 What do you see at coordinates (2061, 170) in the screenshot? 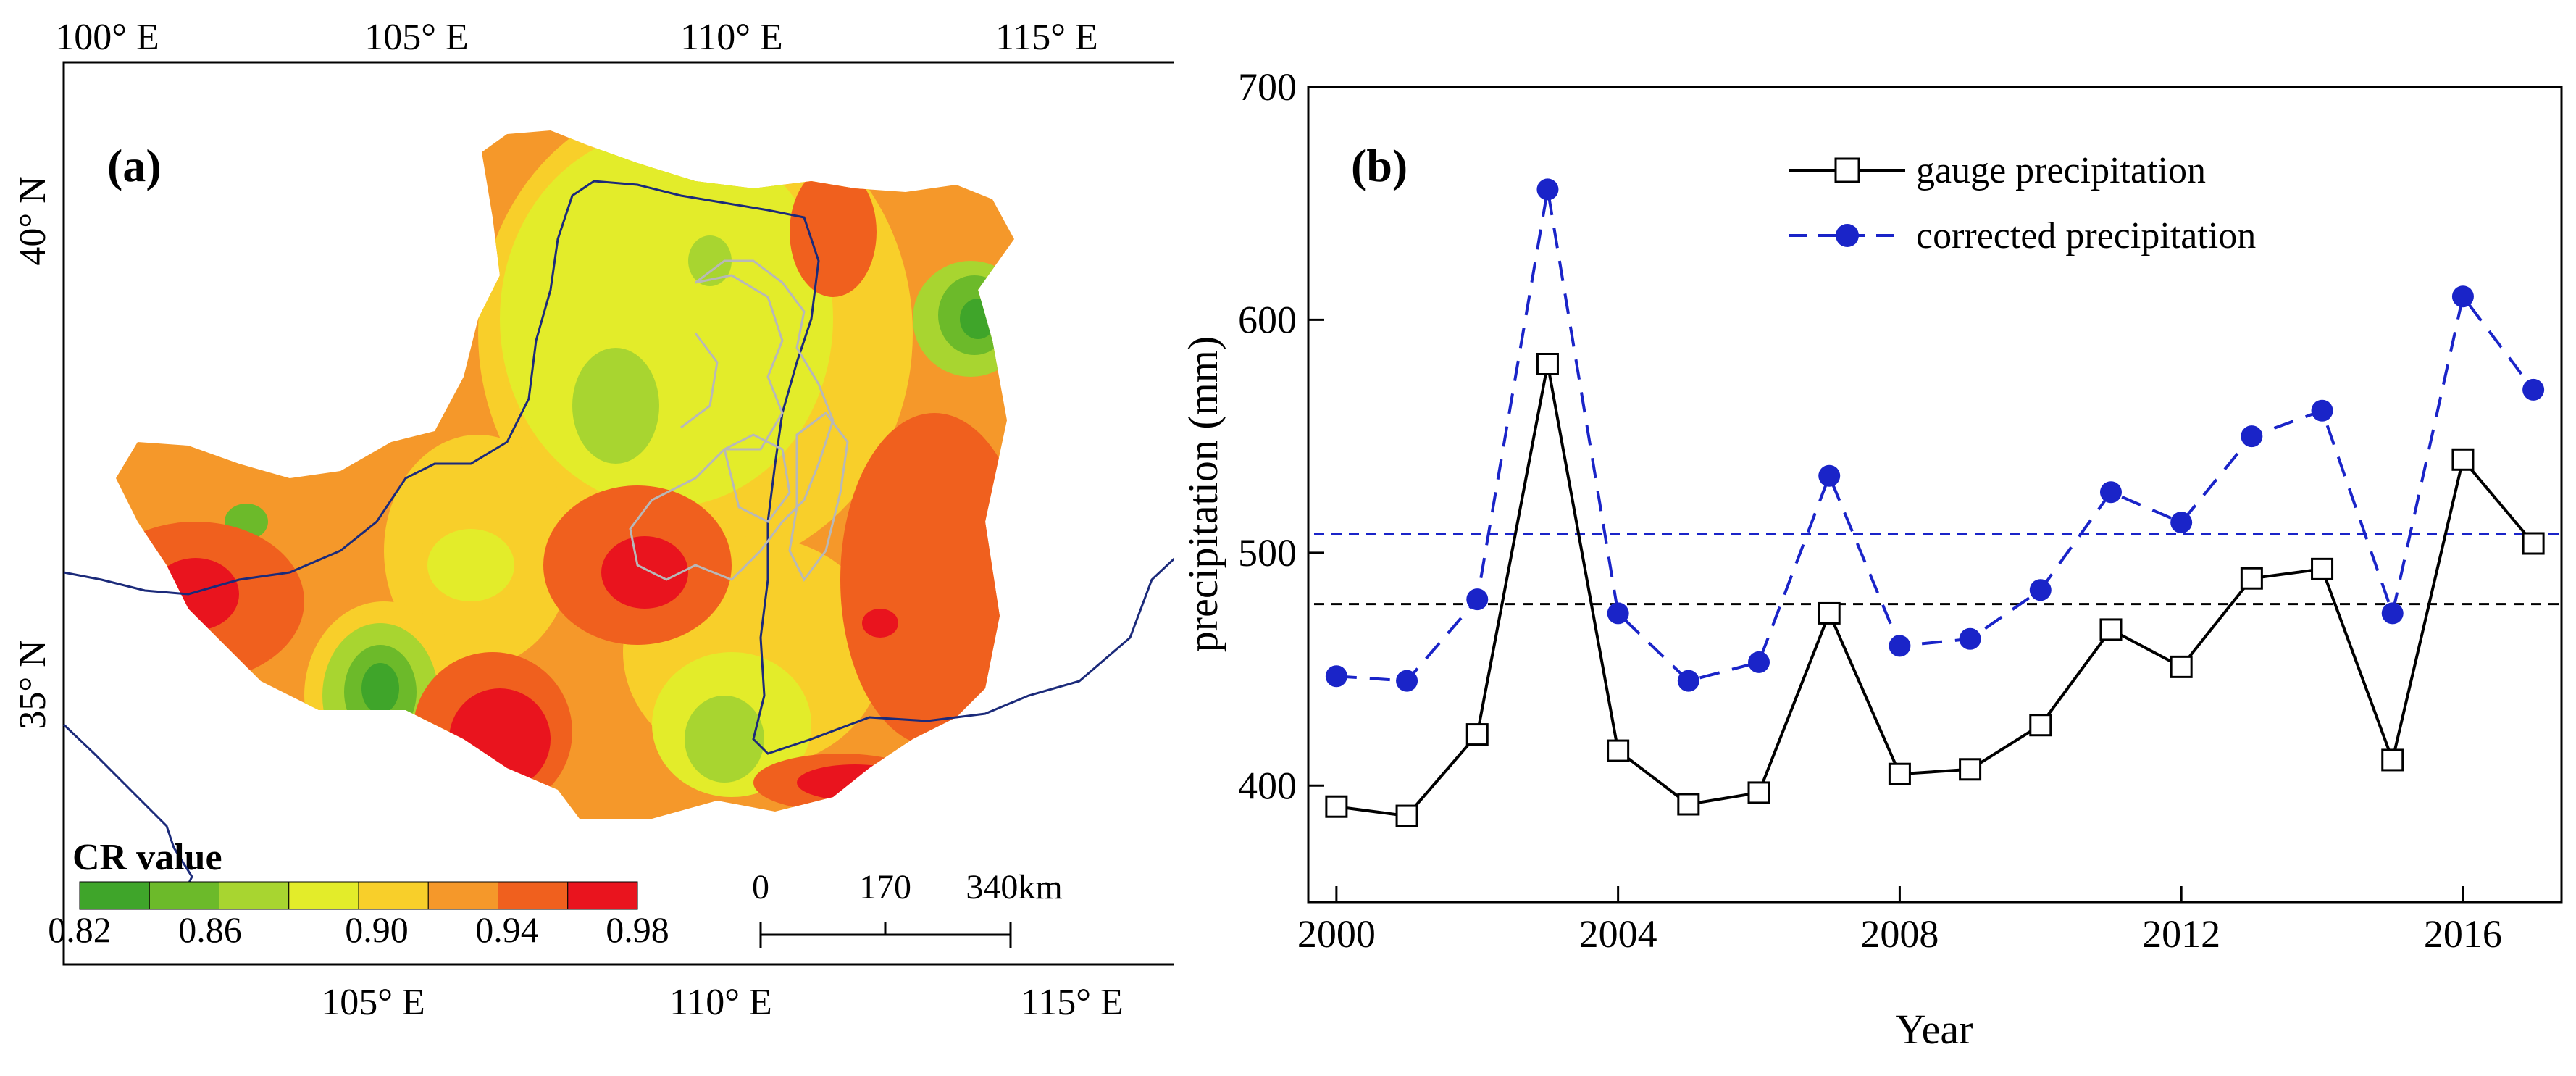
I see `legend-label-gauge: gauge precipitation` at bounding box center [2061, 170].